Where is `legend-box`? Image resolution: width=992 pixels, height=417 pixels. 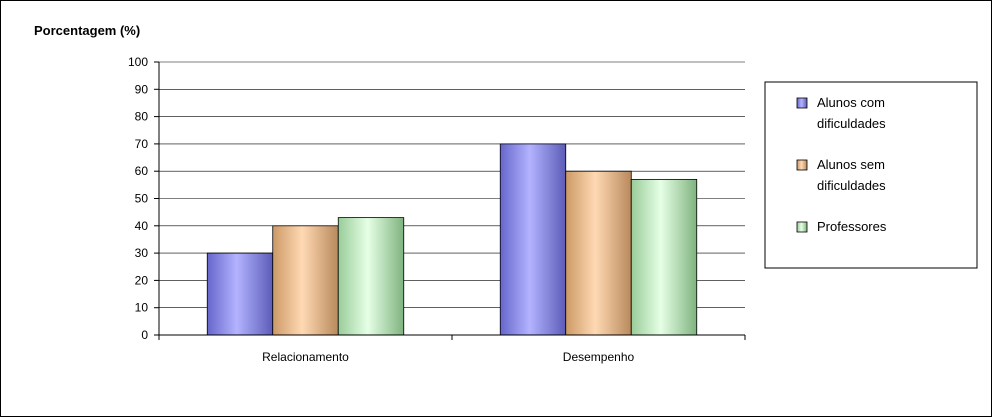 legend-box is located at coordinates (871, 175).